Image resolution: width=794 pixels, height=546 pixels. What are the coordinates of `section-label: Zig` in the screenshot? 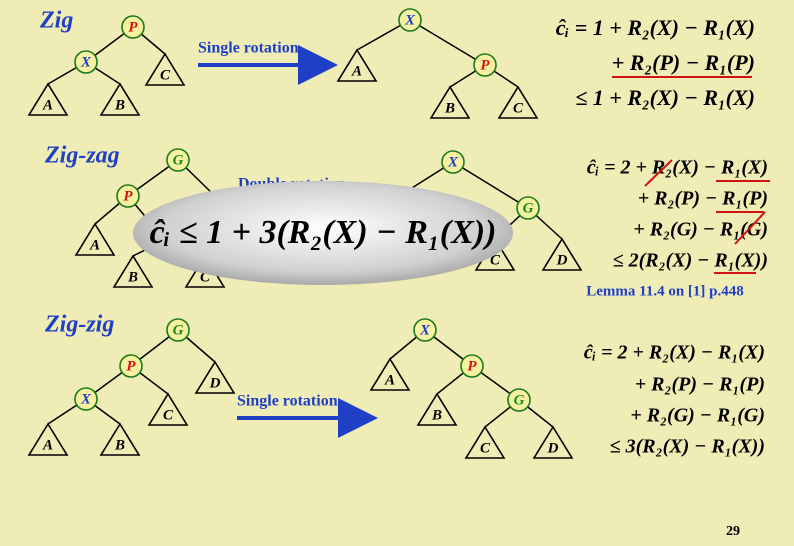 It's located at (56, 21).